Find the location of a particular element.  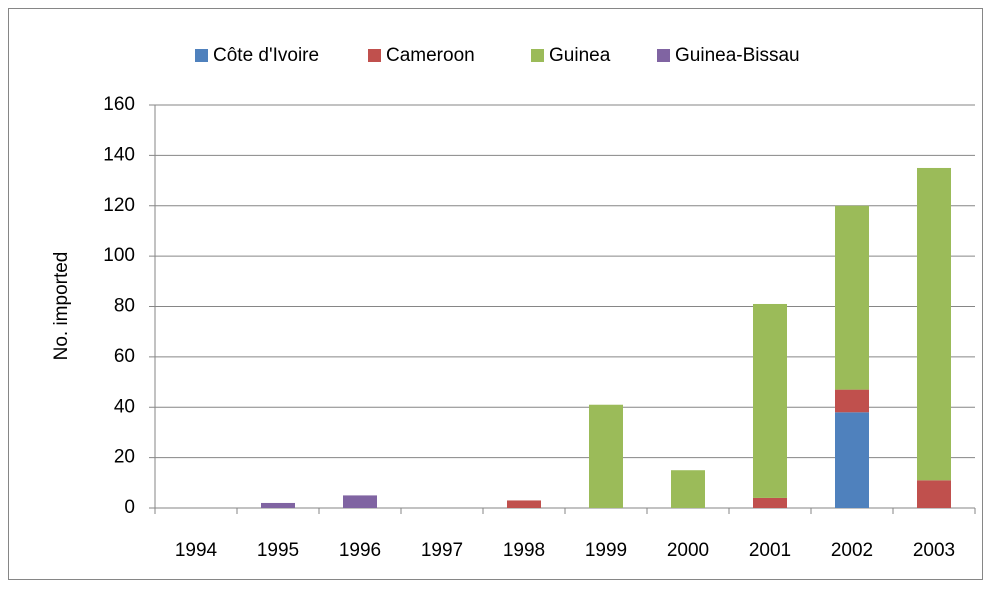

y-tick-label: 120 is located at coordinates (119, 205).